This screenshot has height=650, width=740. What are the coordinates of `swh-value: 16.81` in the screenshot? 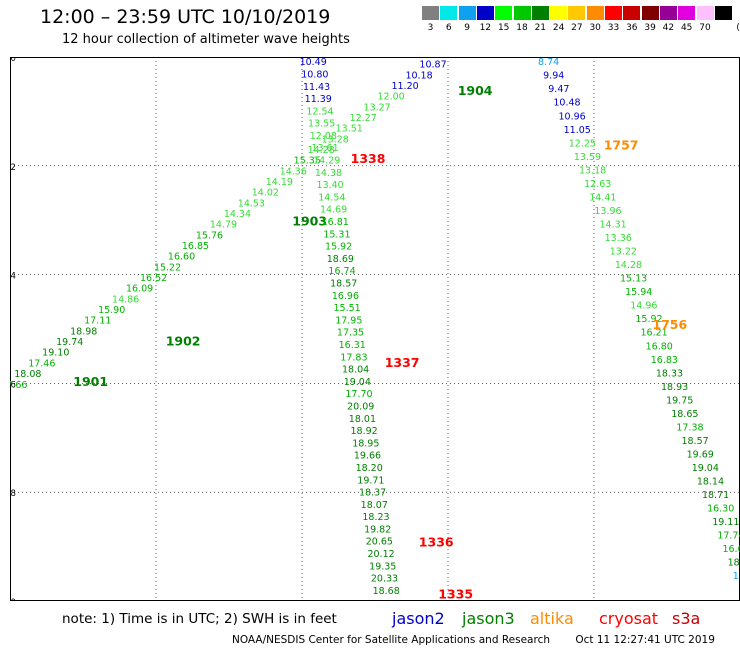 It's located at (335, 222).